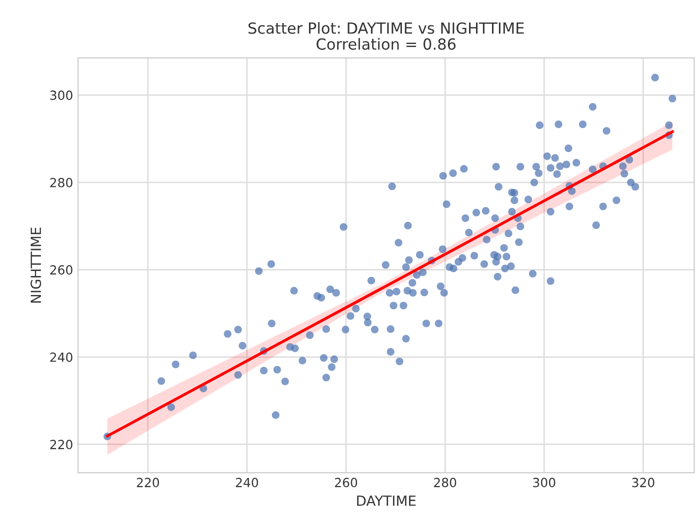  What do you see at coordinates (386, 44) in the screenshot?
I see `chart-subtitle: Correlation = 0.86` at bounding box center [386, 44].